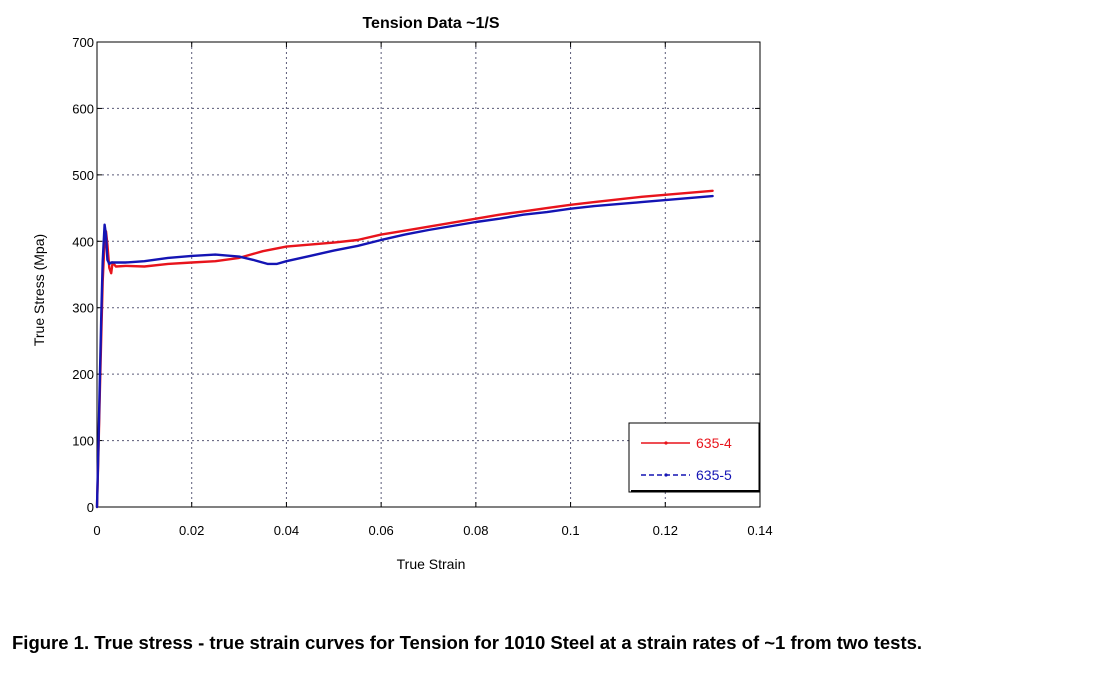  What do you see at coordinates (714, 443) in the screenshot?
I see `legend-label-635-4: 635-4` at bounding box center [714, 443].